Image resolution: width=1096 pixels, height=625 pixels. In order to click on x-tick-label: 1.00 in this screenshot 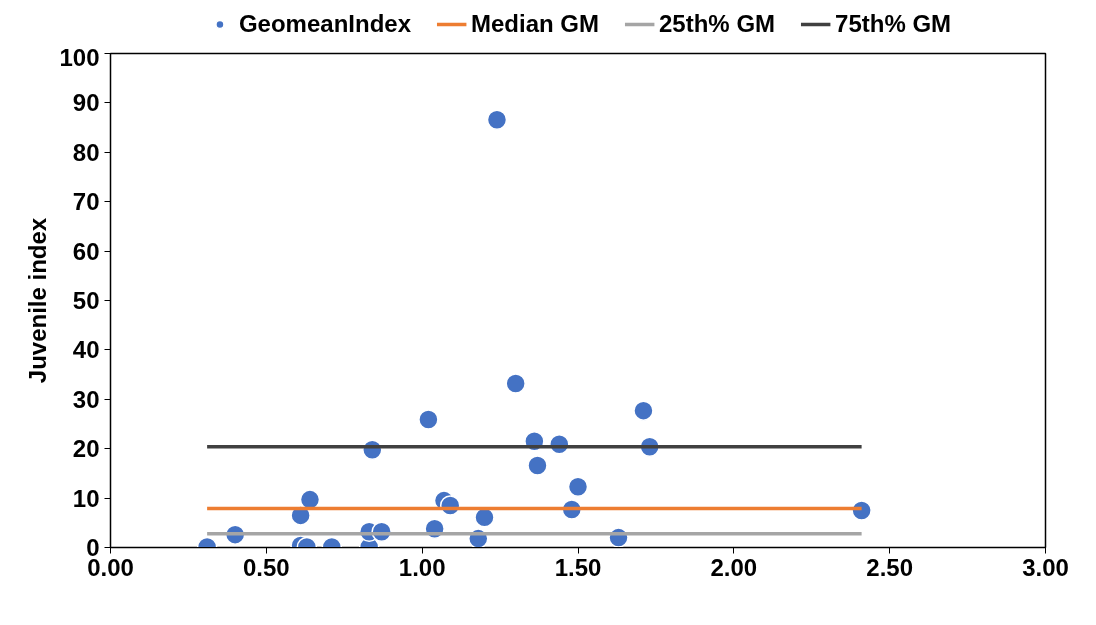, I will do `click(422, 567)`.